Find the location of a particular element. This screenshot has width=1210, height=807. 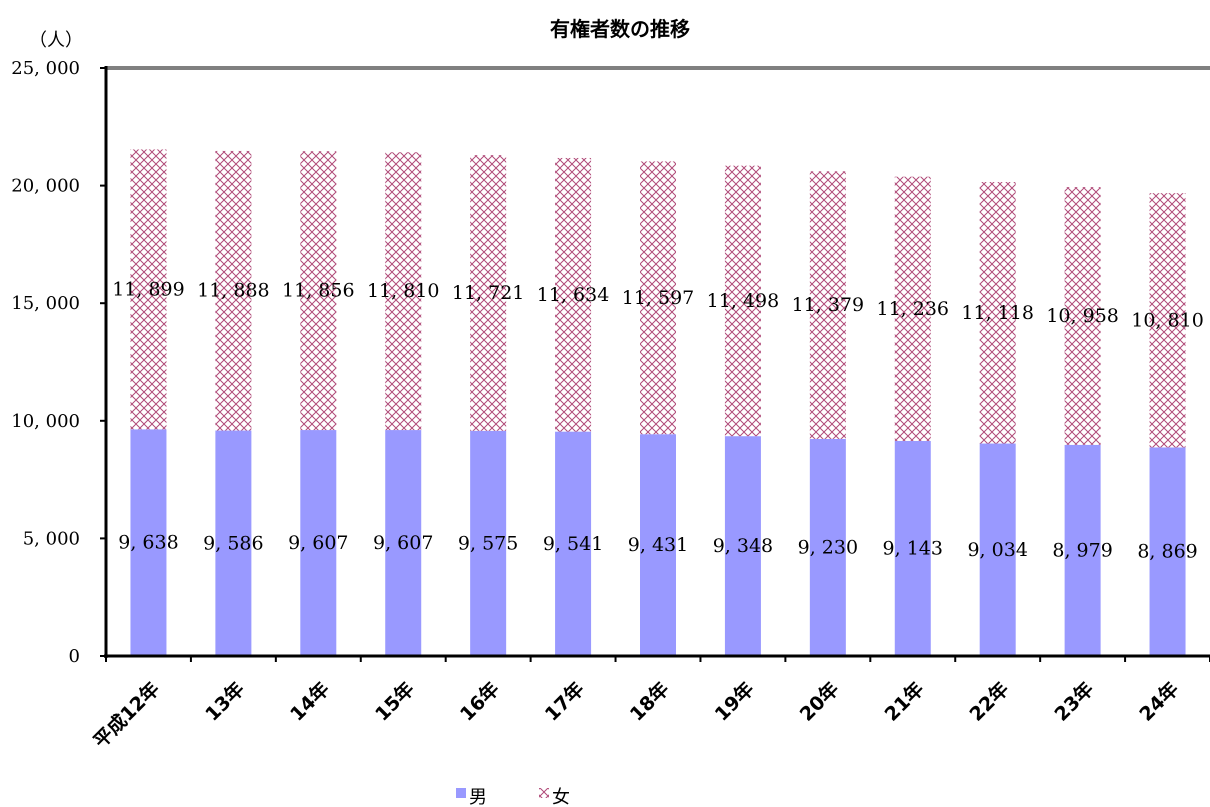

data-label-male: 8, 869 is located at coordinates (1167, 552).